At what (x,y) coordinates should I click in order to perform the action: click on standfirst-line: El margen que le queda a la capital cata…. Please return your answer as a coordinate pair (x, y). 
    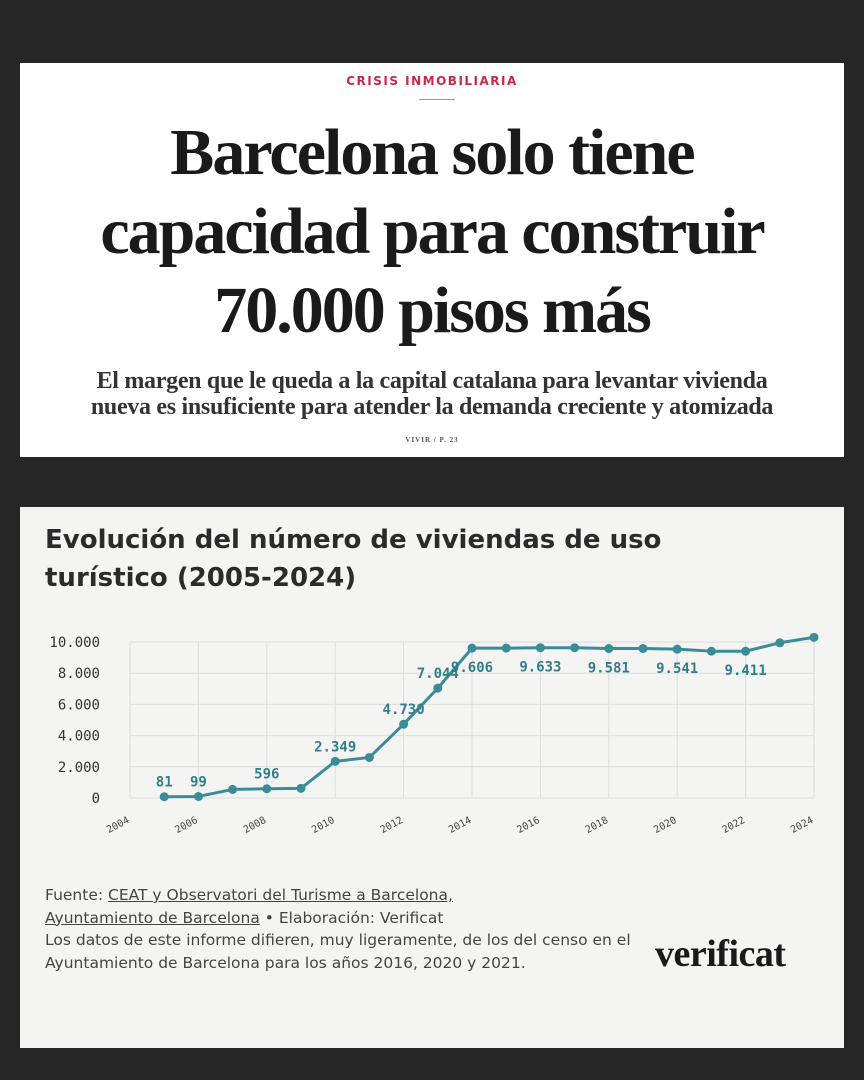
    Looking at the image, I should click on (432, 381).